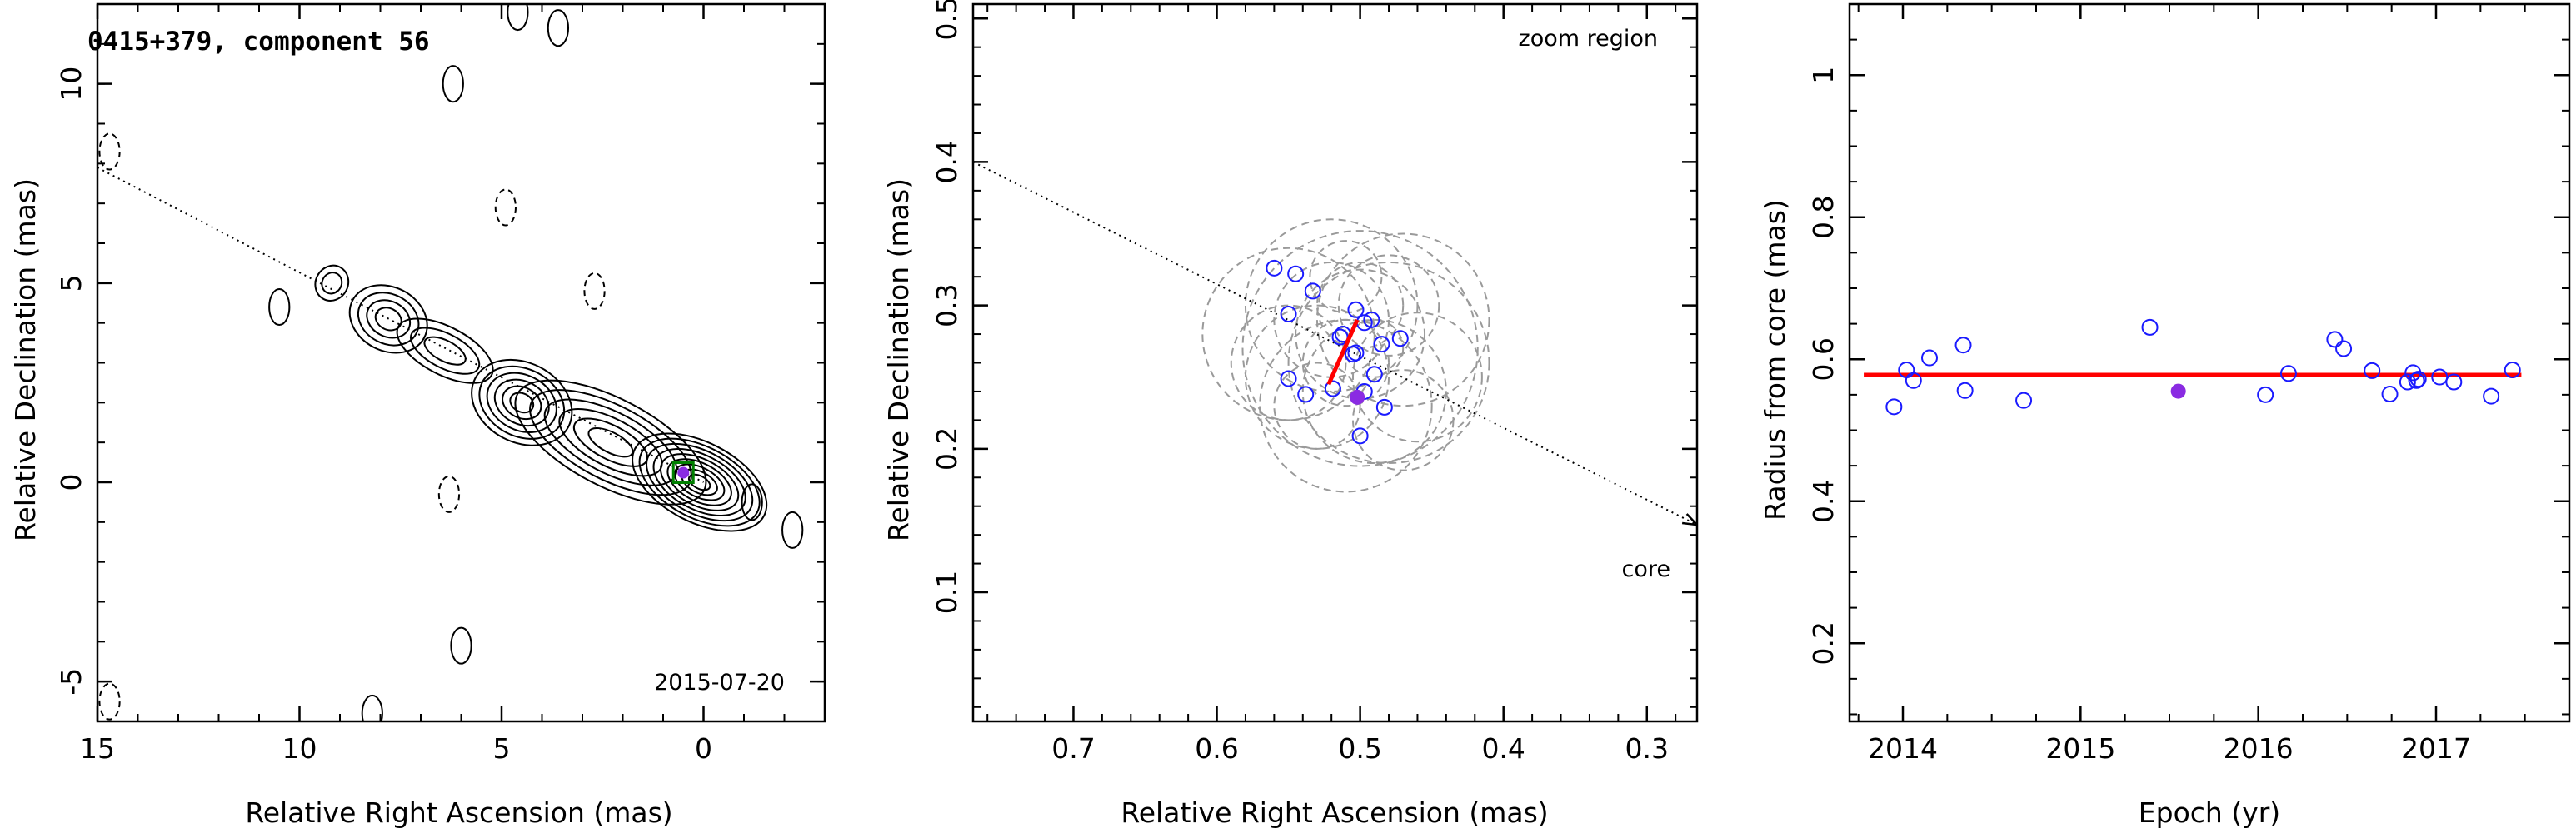 The image size is (2576, 833). Describe the element at coordinates (1503, 748) in the screenshot. I see `x-tick-label: 0.4` at that location.